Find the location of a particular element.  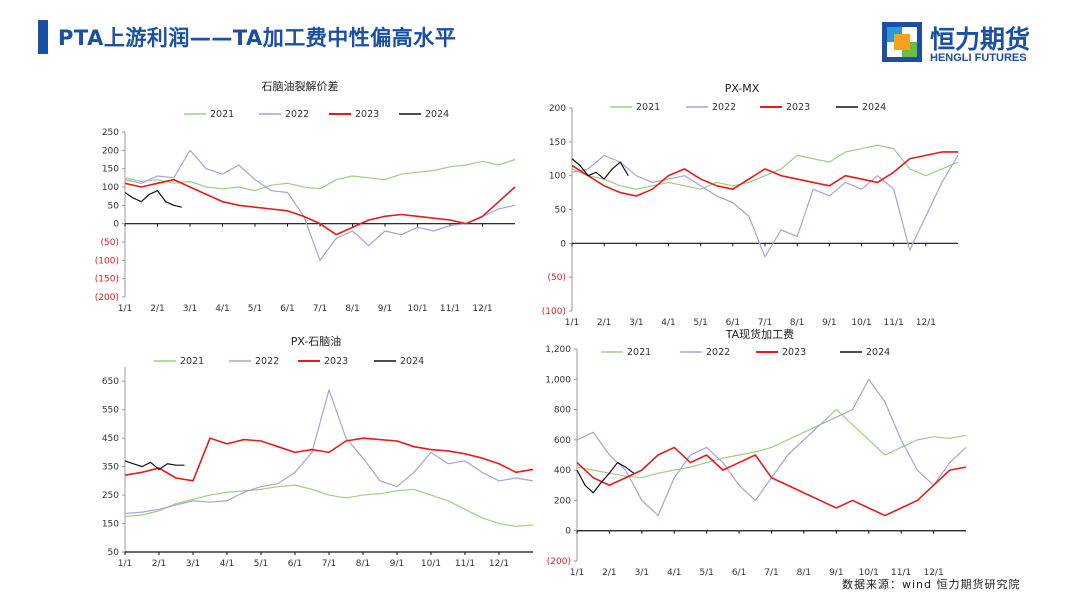

y-tick-label: 550 is located at coordinates (110, 411).